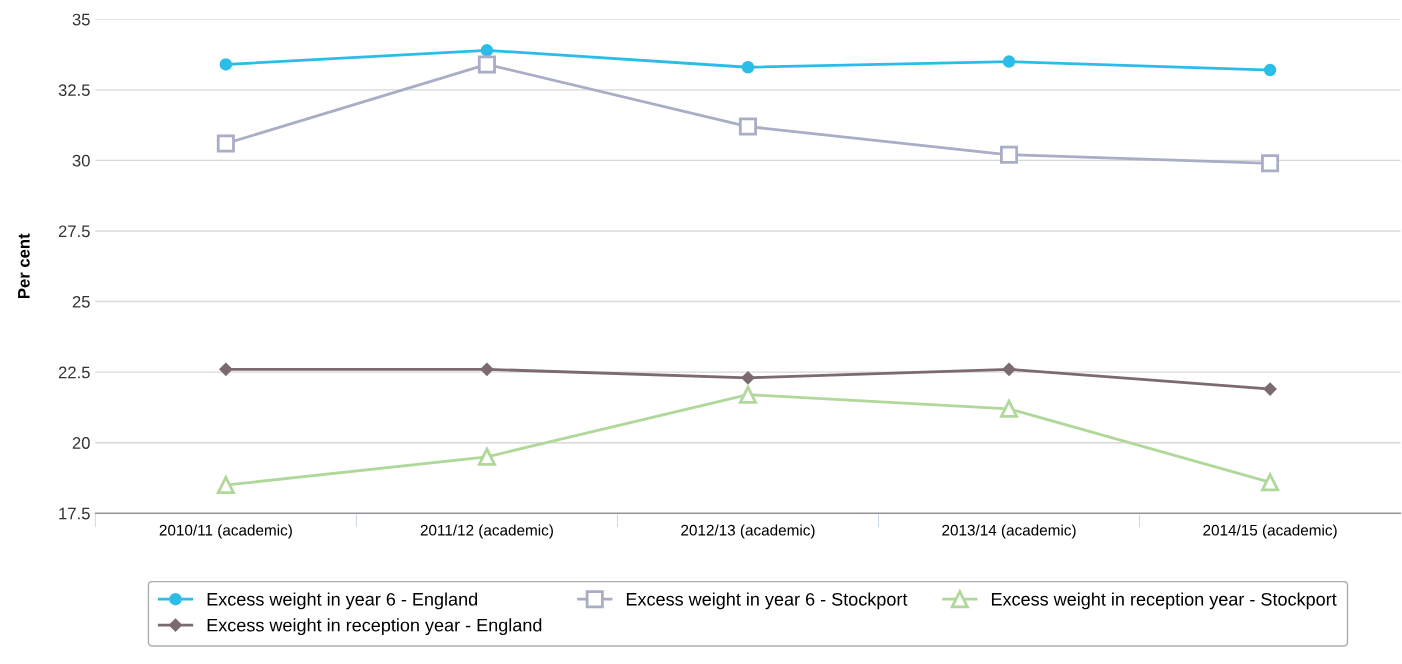 This screenshot has height=664, width=1402. I want to click on y-tick-label: 30, so click(81, 160).